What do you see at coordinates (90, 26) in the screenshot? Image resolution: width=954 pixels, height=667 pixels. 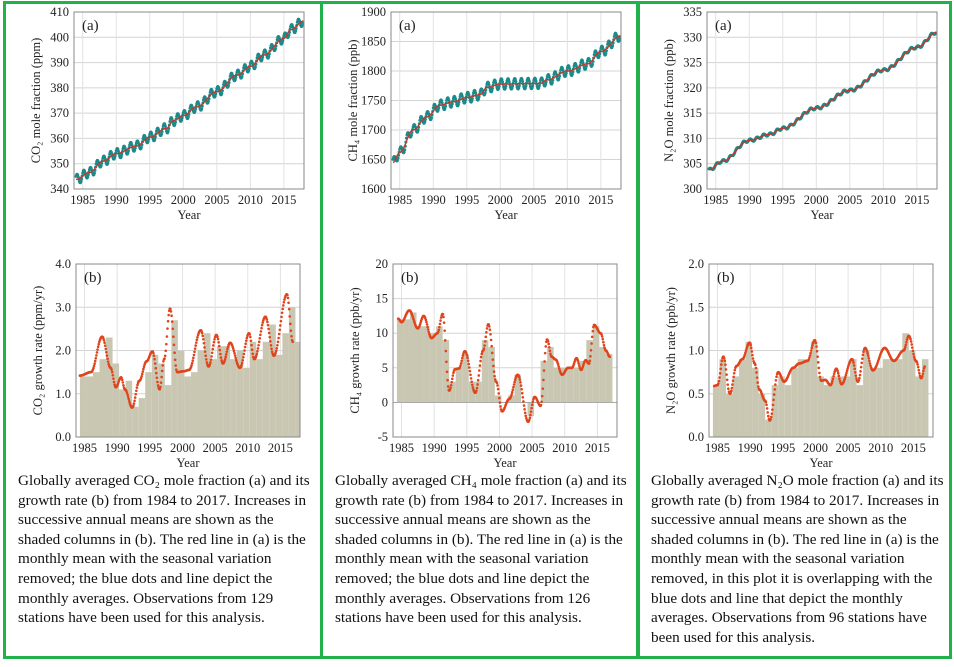 I see `panel-label: (a)` at bounding box center [90, 26].